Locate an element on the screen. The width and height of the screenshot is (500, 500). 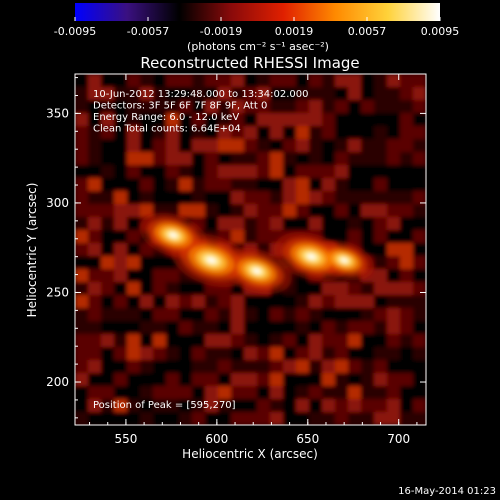
colorbar-tick-label: -0.0095 is located at coordinates (75, 31).